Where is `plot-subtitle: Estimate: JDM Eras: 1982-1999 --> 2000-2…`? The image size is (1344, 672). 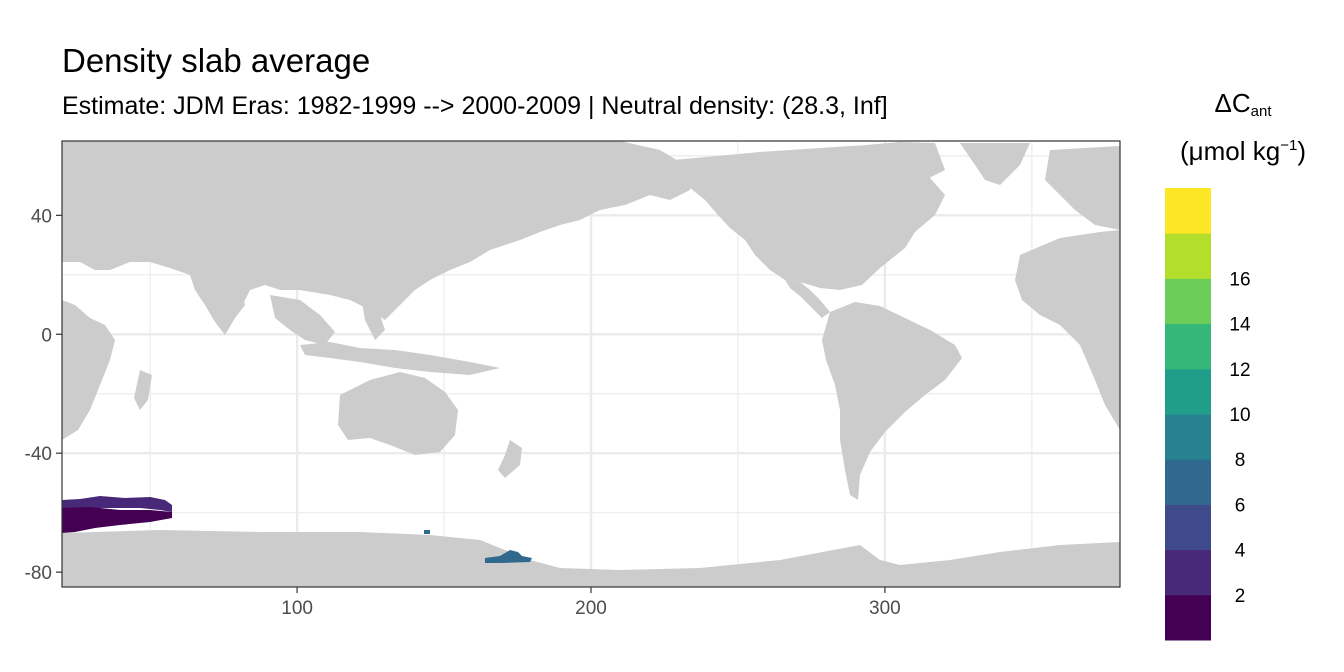
plot-subtitle: Estimate: JDM Eras: 1982-1999 --> 2000-2… is located at coordinates (475, 106).